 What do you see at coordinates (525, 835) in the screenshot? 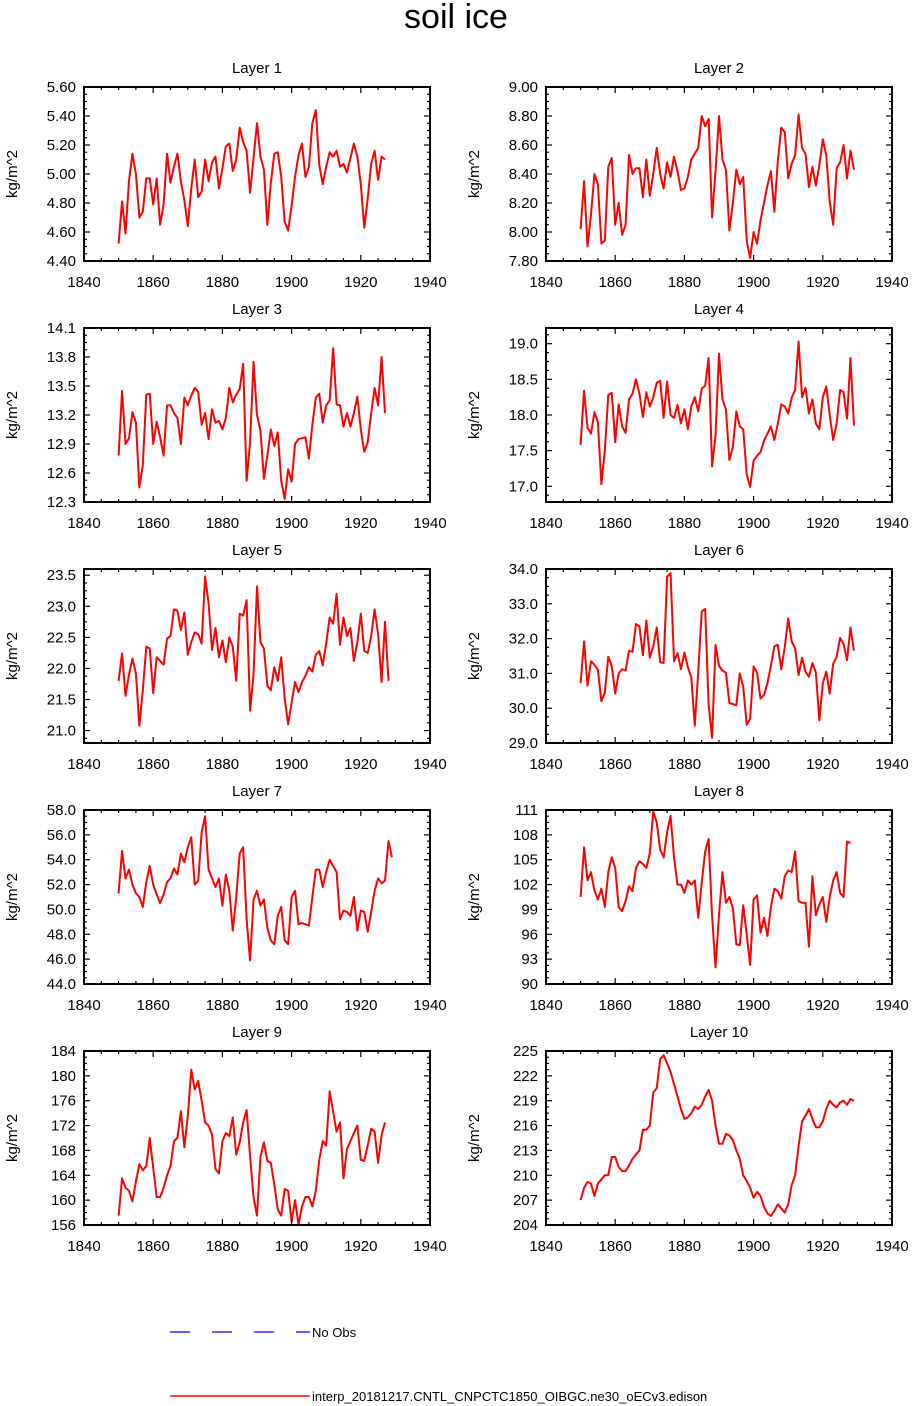
I see `y-tick-label: 108` at bounding box center [525, 835].